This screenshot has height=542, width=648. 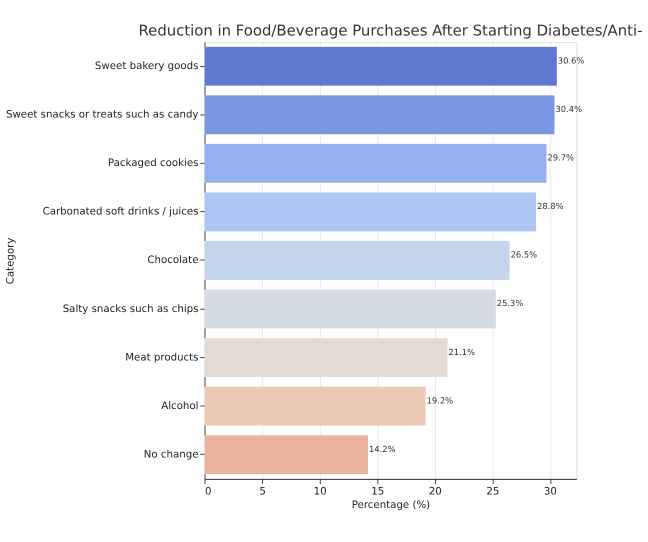 I want to click on chart-title: Reduction in Food/Beverage Purchases After Starting Diabetes/Anti-, so click(x=390, y=30).